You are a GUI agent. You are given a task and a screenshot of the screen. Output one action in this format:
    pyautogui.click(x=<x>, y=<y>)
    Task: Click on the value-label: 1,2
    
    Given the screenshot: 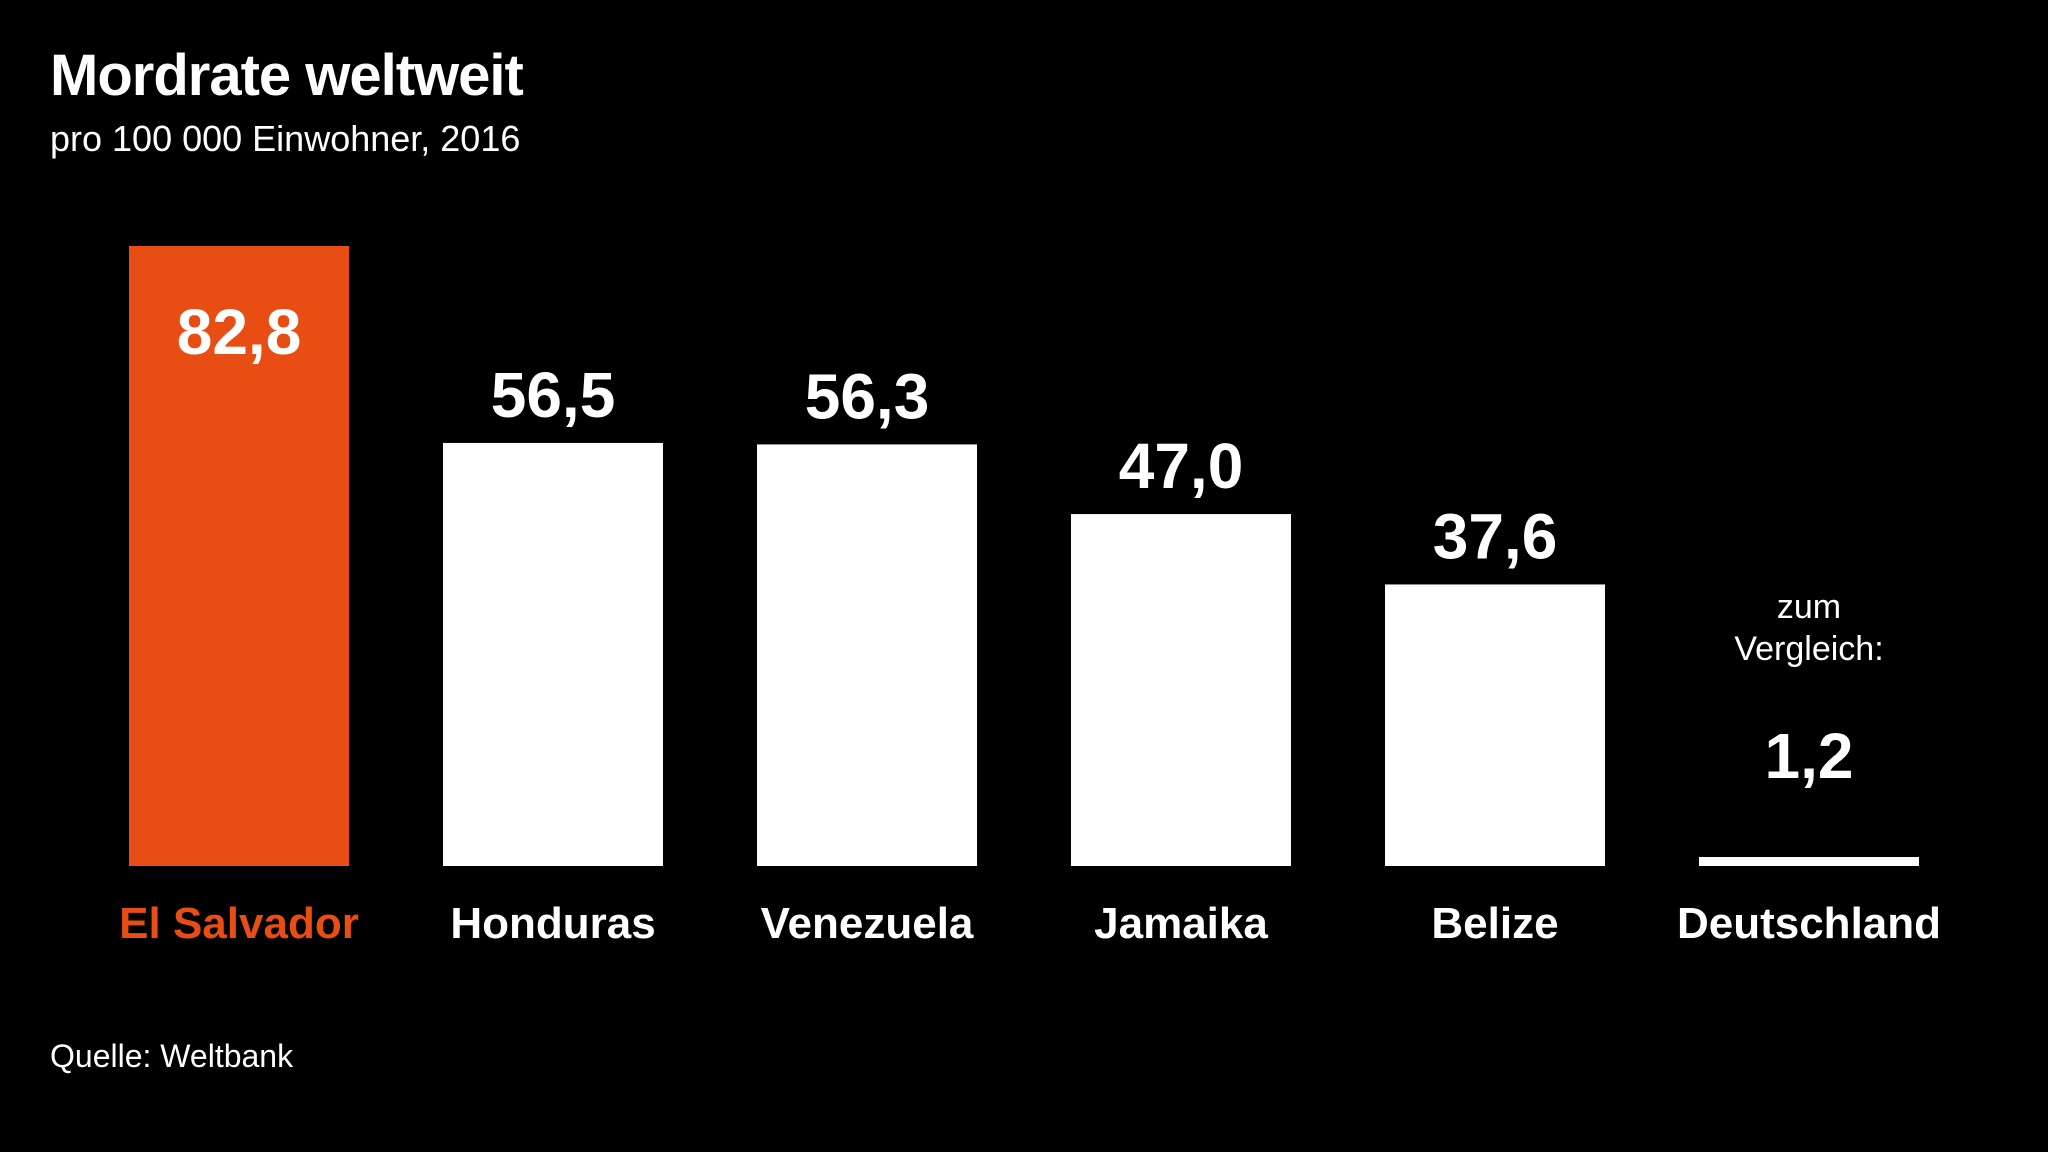 What is the action you would take?
    pyautogui.click(x=1809, y=756)
    